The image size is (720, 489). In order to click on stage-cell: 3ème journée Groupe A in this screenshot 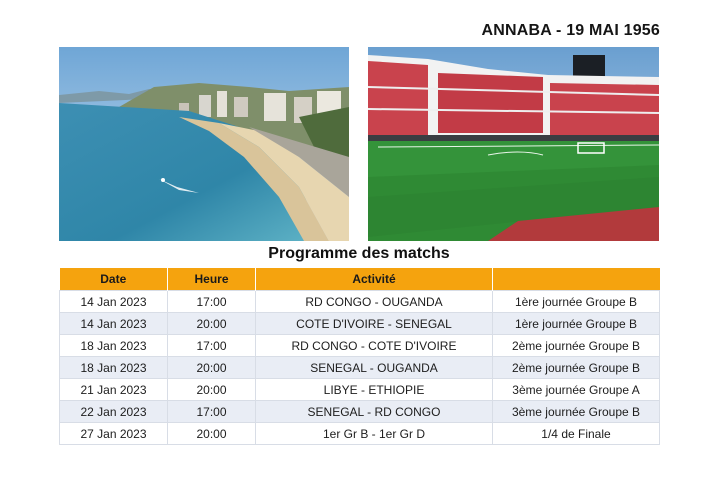, I will do `click(576, 389)`.